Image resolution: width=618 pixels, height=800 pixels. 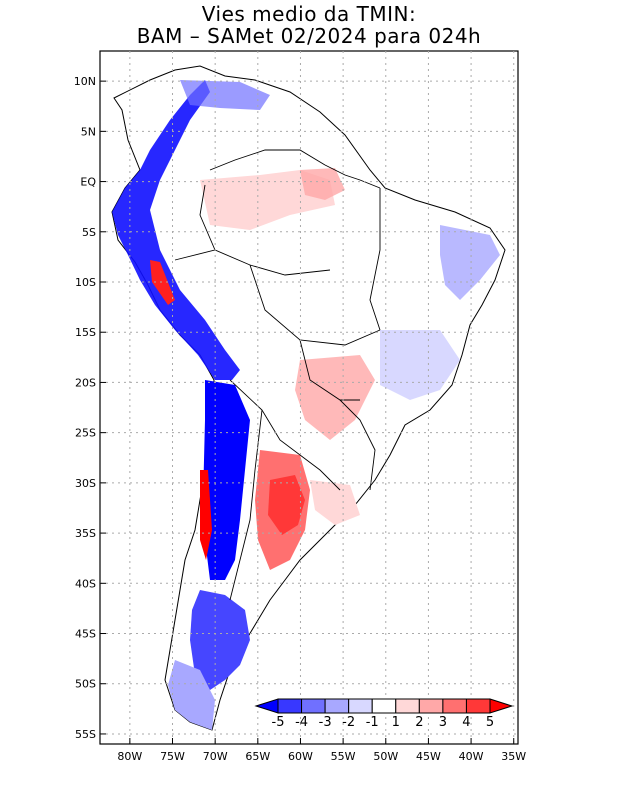 I want to click on colorbar: -5 -4 -3 -2 -1 1 2 3 4 5, so click(x=384, y=714).